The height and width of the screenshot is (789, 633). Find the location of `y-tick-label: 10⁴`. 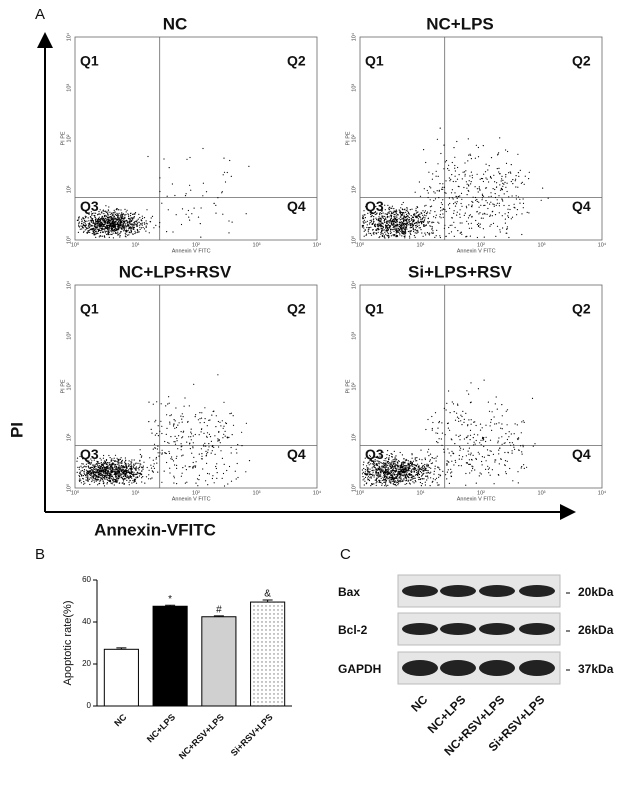

y-tick-label: 10⁴ is located at coordinates (68, 36).